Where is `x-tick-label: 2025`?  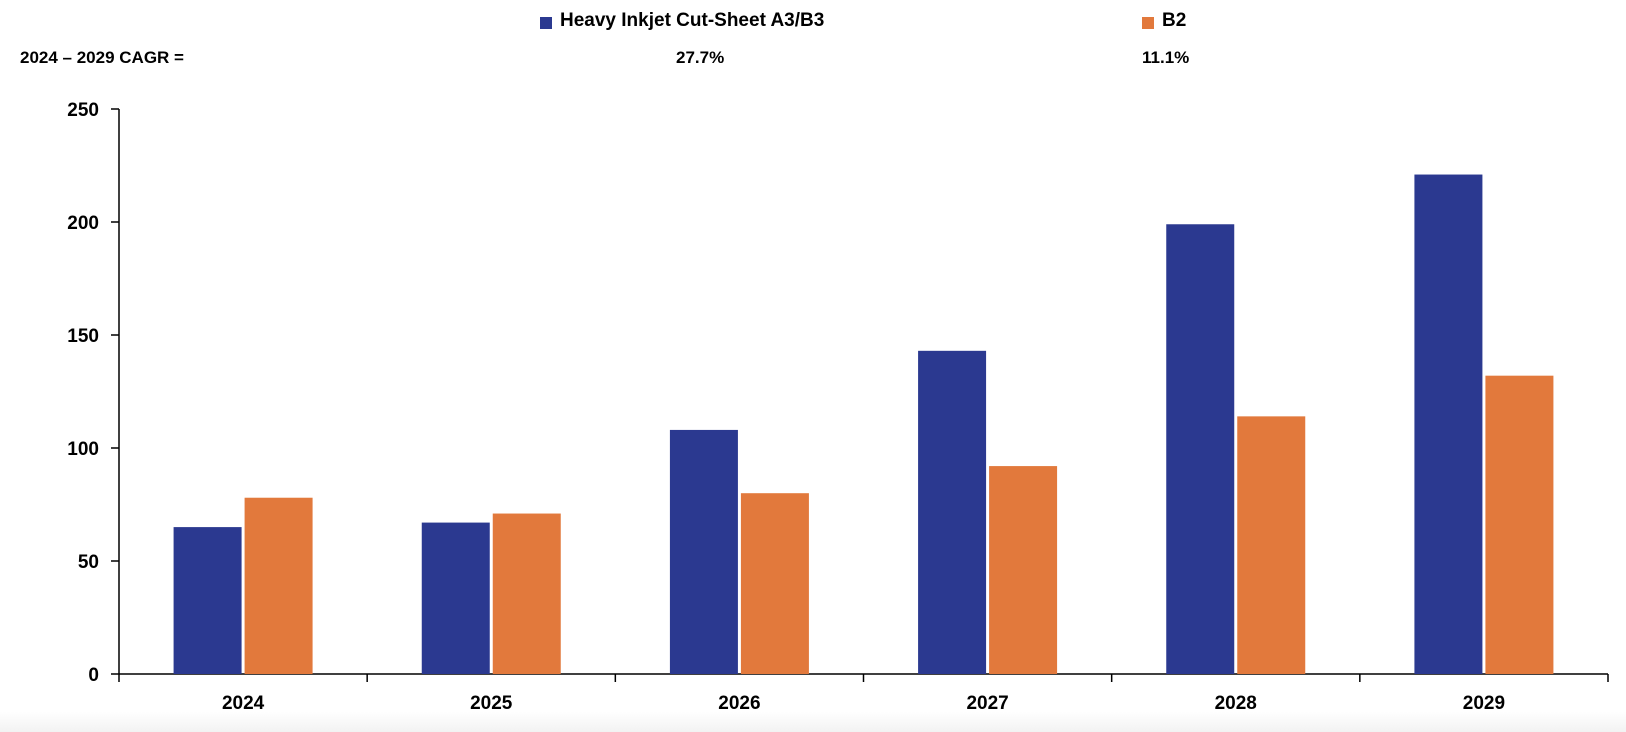 x-tick-label: 2025 is located at coordinates (491, 703).